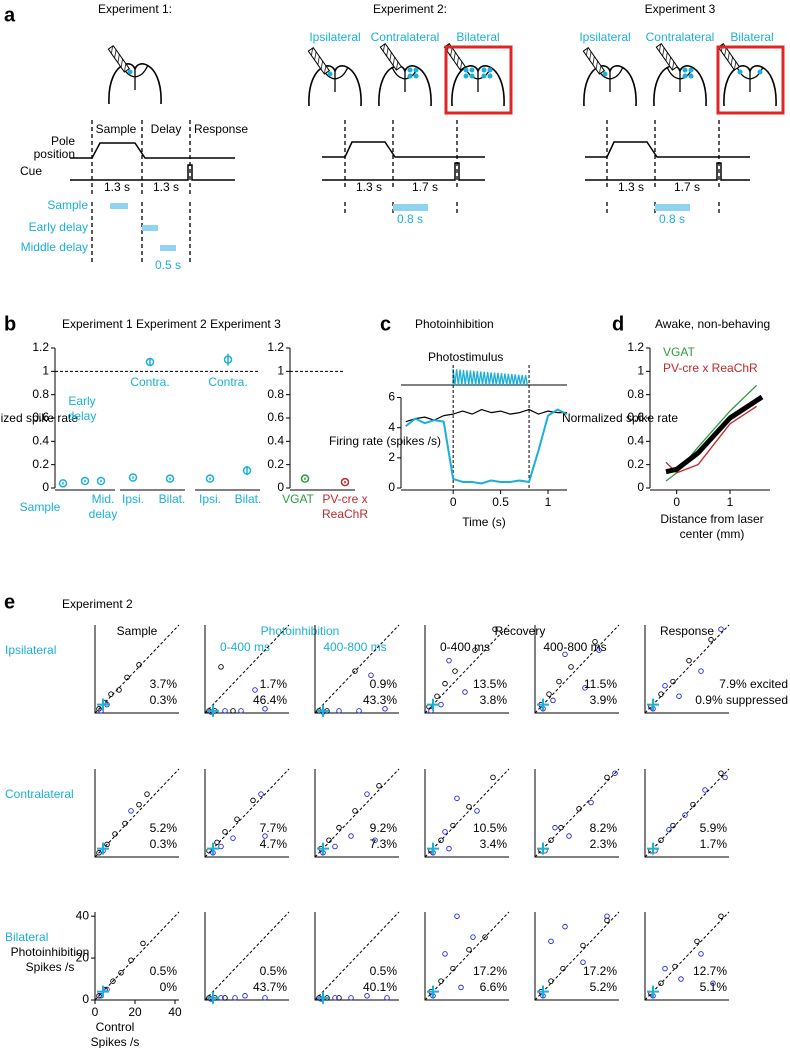  What do you see at coordinates (410, 219) in the screenshot?
I see `stim-duration: 0.8 s` at bounding box center [410, 219].